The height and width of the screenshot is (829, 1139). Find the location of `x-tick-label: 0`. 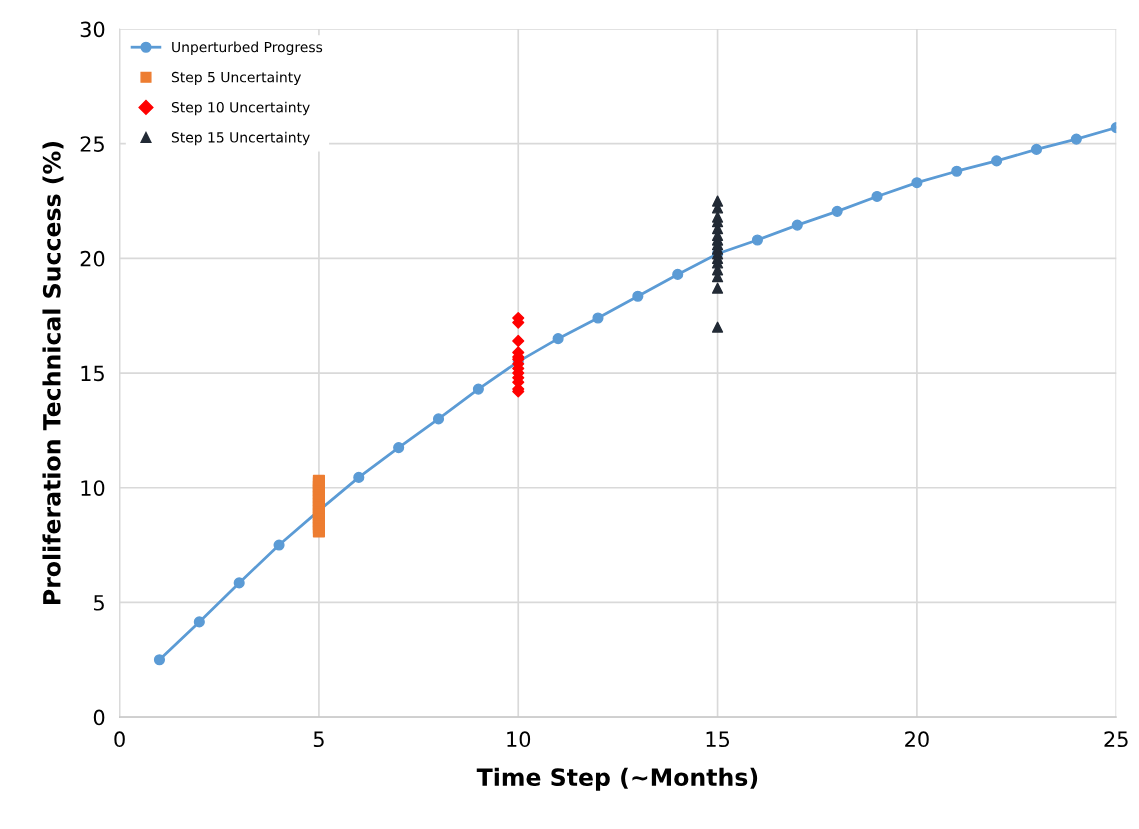

x-tick-label: 0 is located at coordinates (119, 739).